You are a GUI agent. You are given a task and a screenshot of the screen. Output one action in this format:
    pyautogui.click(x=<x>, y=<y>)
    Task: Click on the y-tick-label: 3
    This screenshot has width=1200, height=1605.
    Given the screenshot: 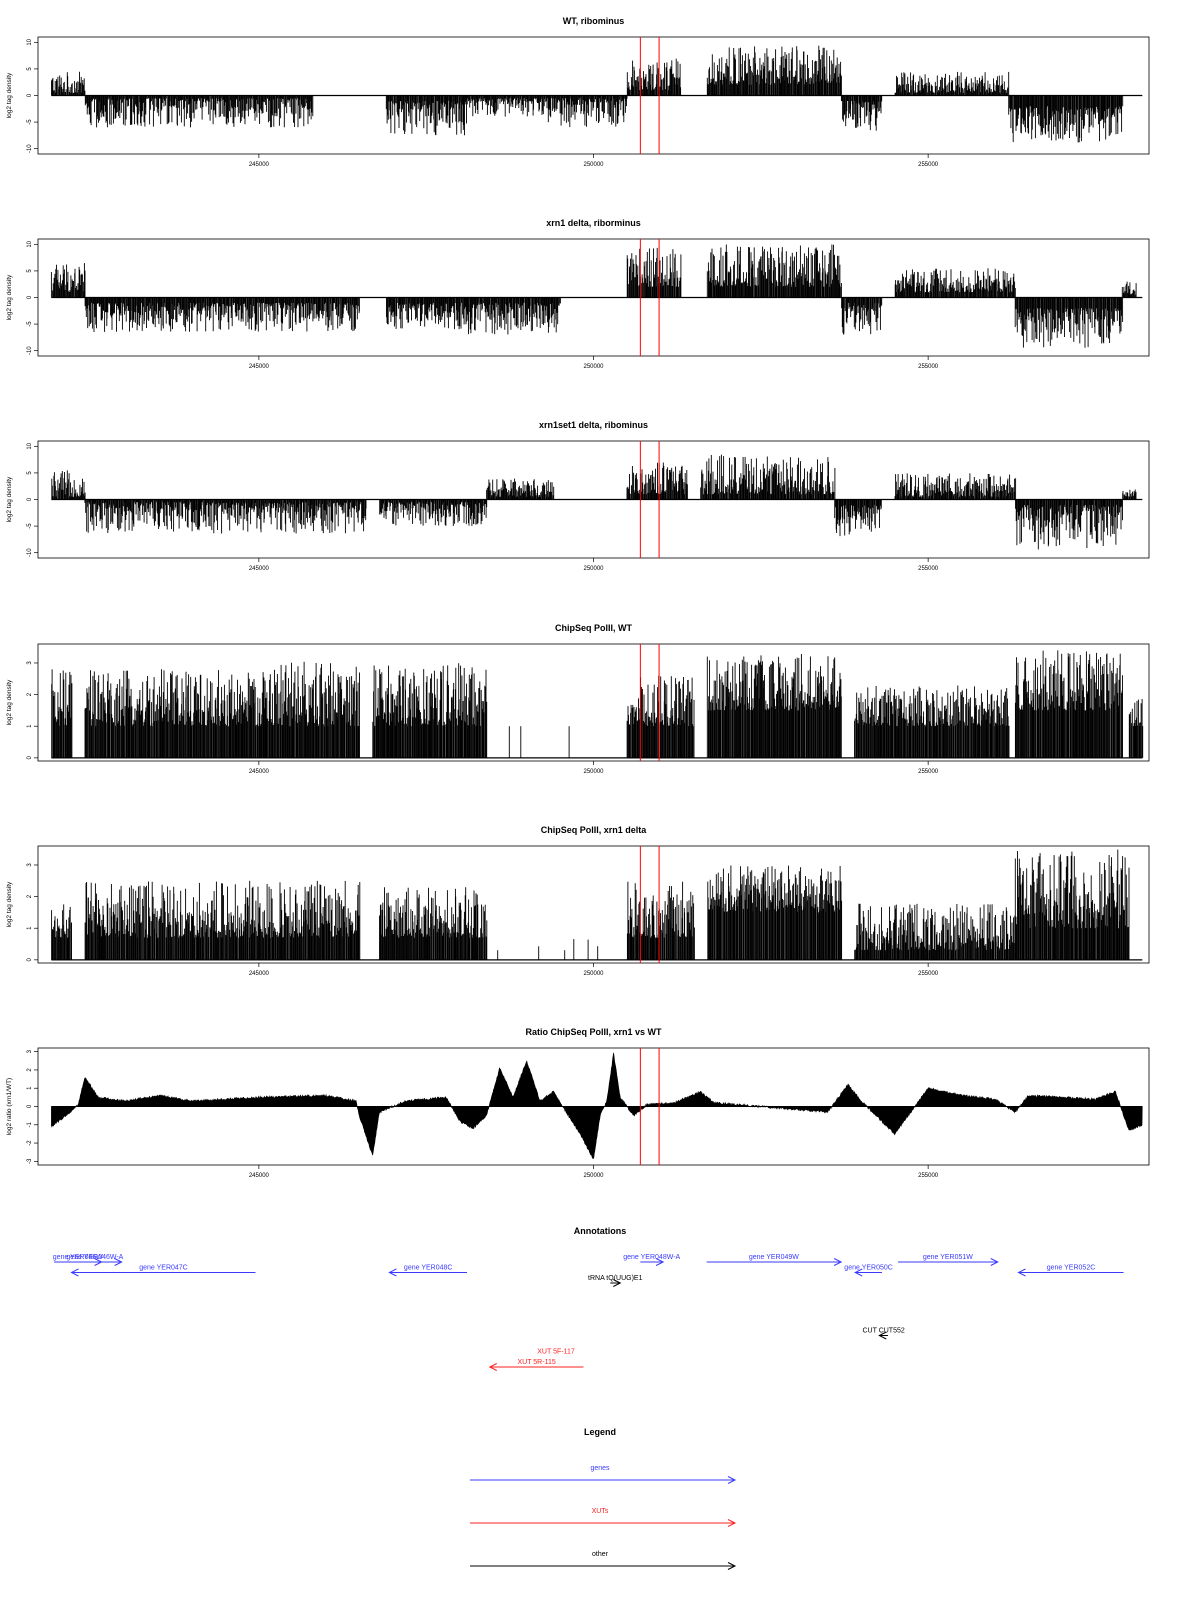 What is the action you would take?
    pyautogui.click(x=30, y=663)
    